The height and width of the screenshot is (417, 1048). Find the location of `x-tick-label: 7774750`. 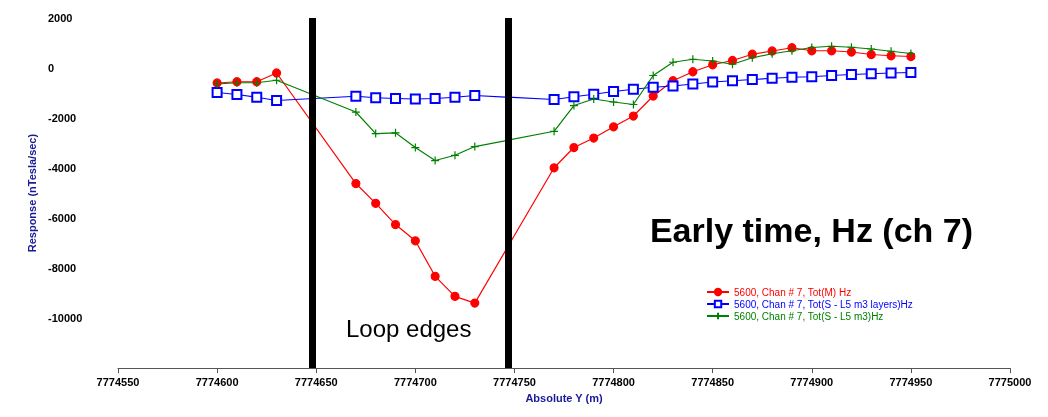

x-tick-label: 7774750 is located at coordinates (514, 381).